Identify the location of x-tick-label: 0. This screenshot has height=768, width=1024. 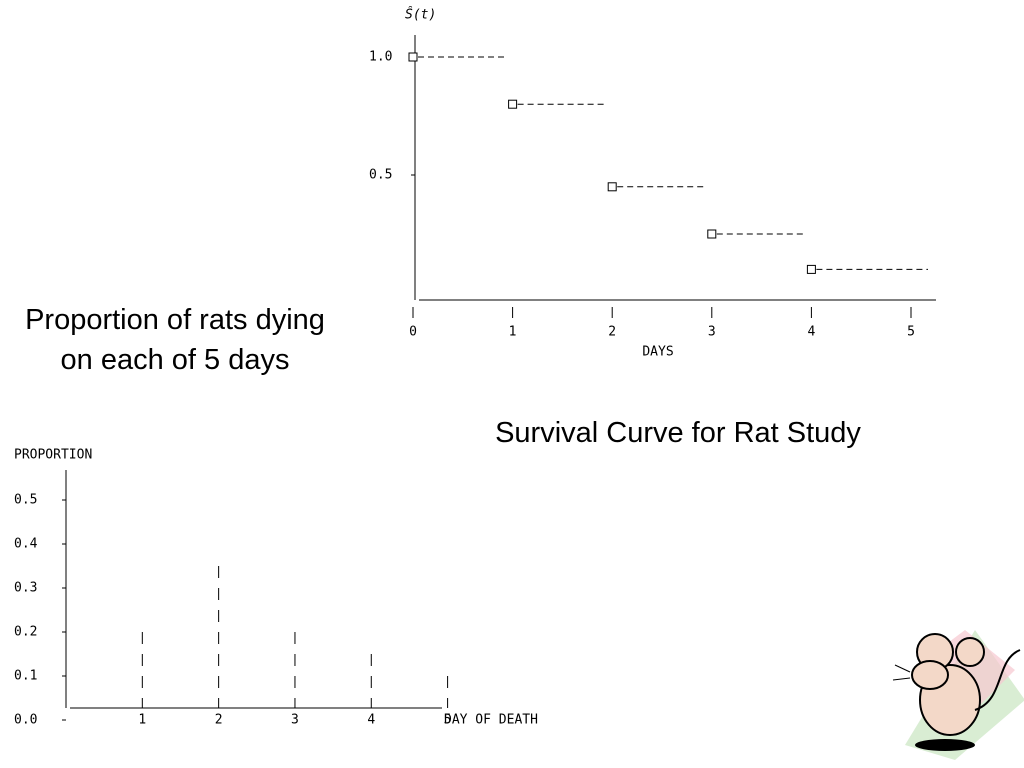
(413, 332).